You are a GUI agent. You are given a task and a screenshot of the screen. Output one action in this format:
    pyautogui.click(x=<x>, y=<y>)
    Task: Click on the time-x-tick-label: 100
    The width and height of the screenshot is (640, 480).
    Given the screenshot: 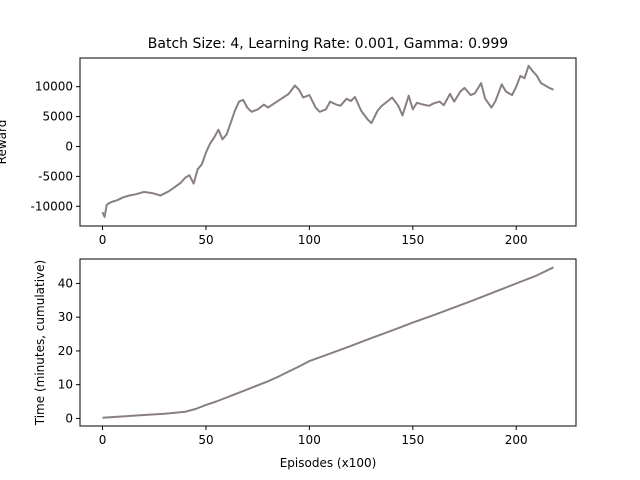 What is the action you would take?
    pyautogui.click(x=309, y=440)
    